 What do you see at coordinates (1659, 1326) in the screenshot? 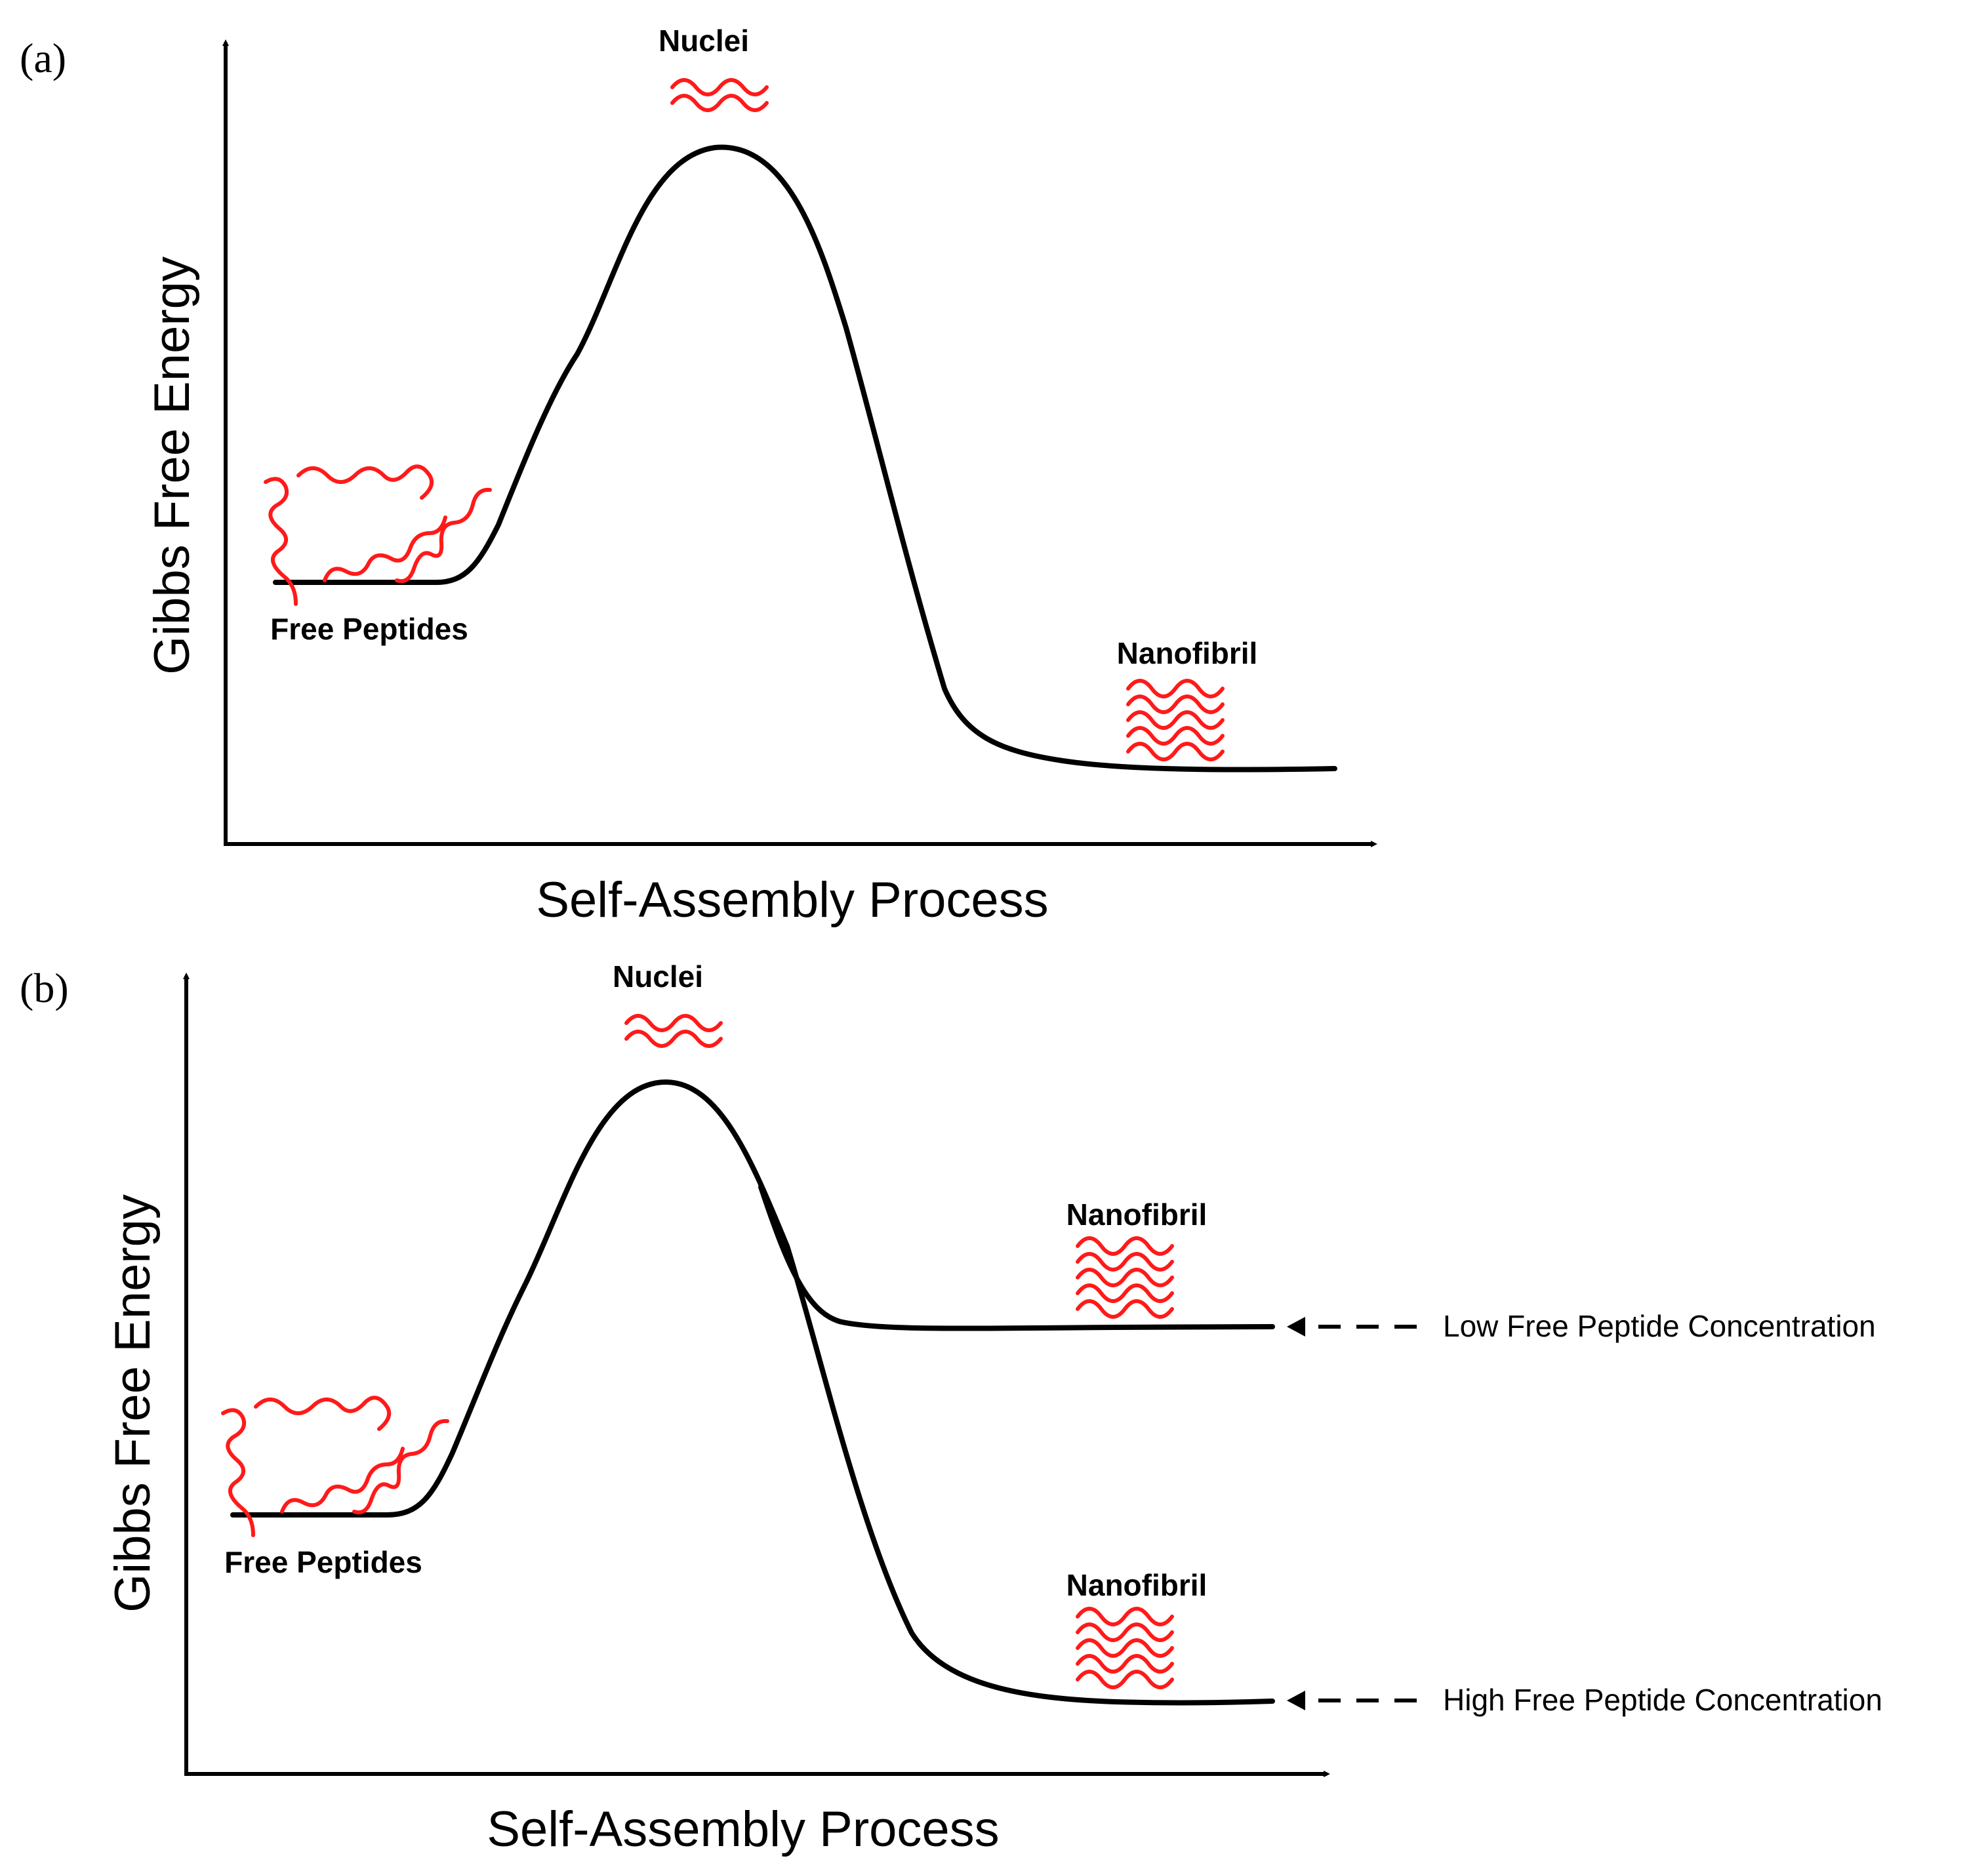
I see `low-concentration-label: Low Free Peptide Concentration` at bounding box center [1659, 1326].